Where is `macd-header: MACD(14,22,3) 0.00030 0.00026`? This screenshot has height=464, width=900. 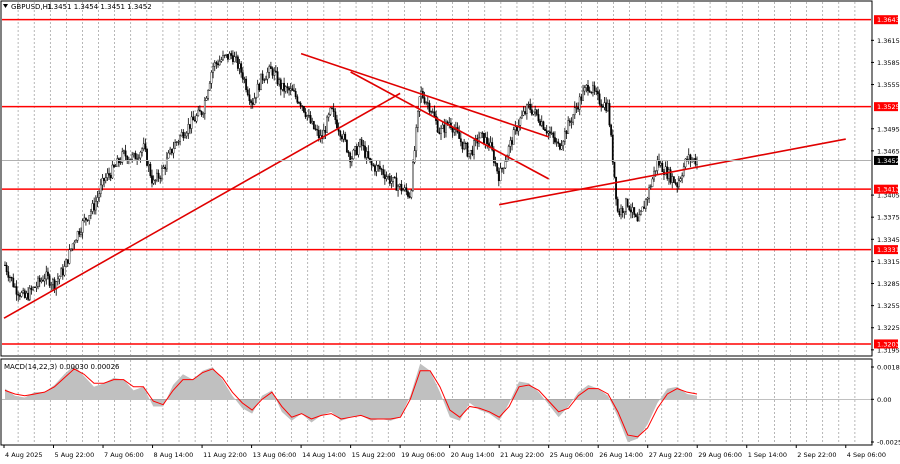
macd-header: MACD(14,22,3) 0.00030 0.00026 is located at coordinates (62, 367).